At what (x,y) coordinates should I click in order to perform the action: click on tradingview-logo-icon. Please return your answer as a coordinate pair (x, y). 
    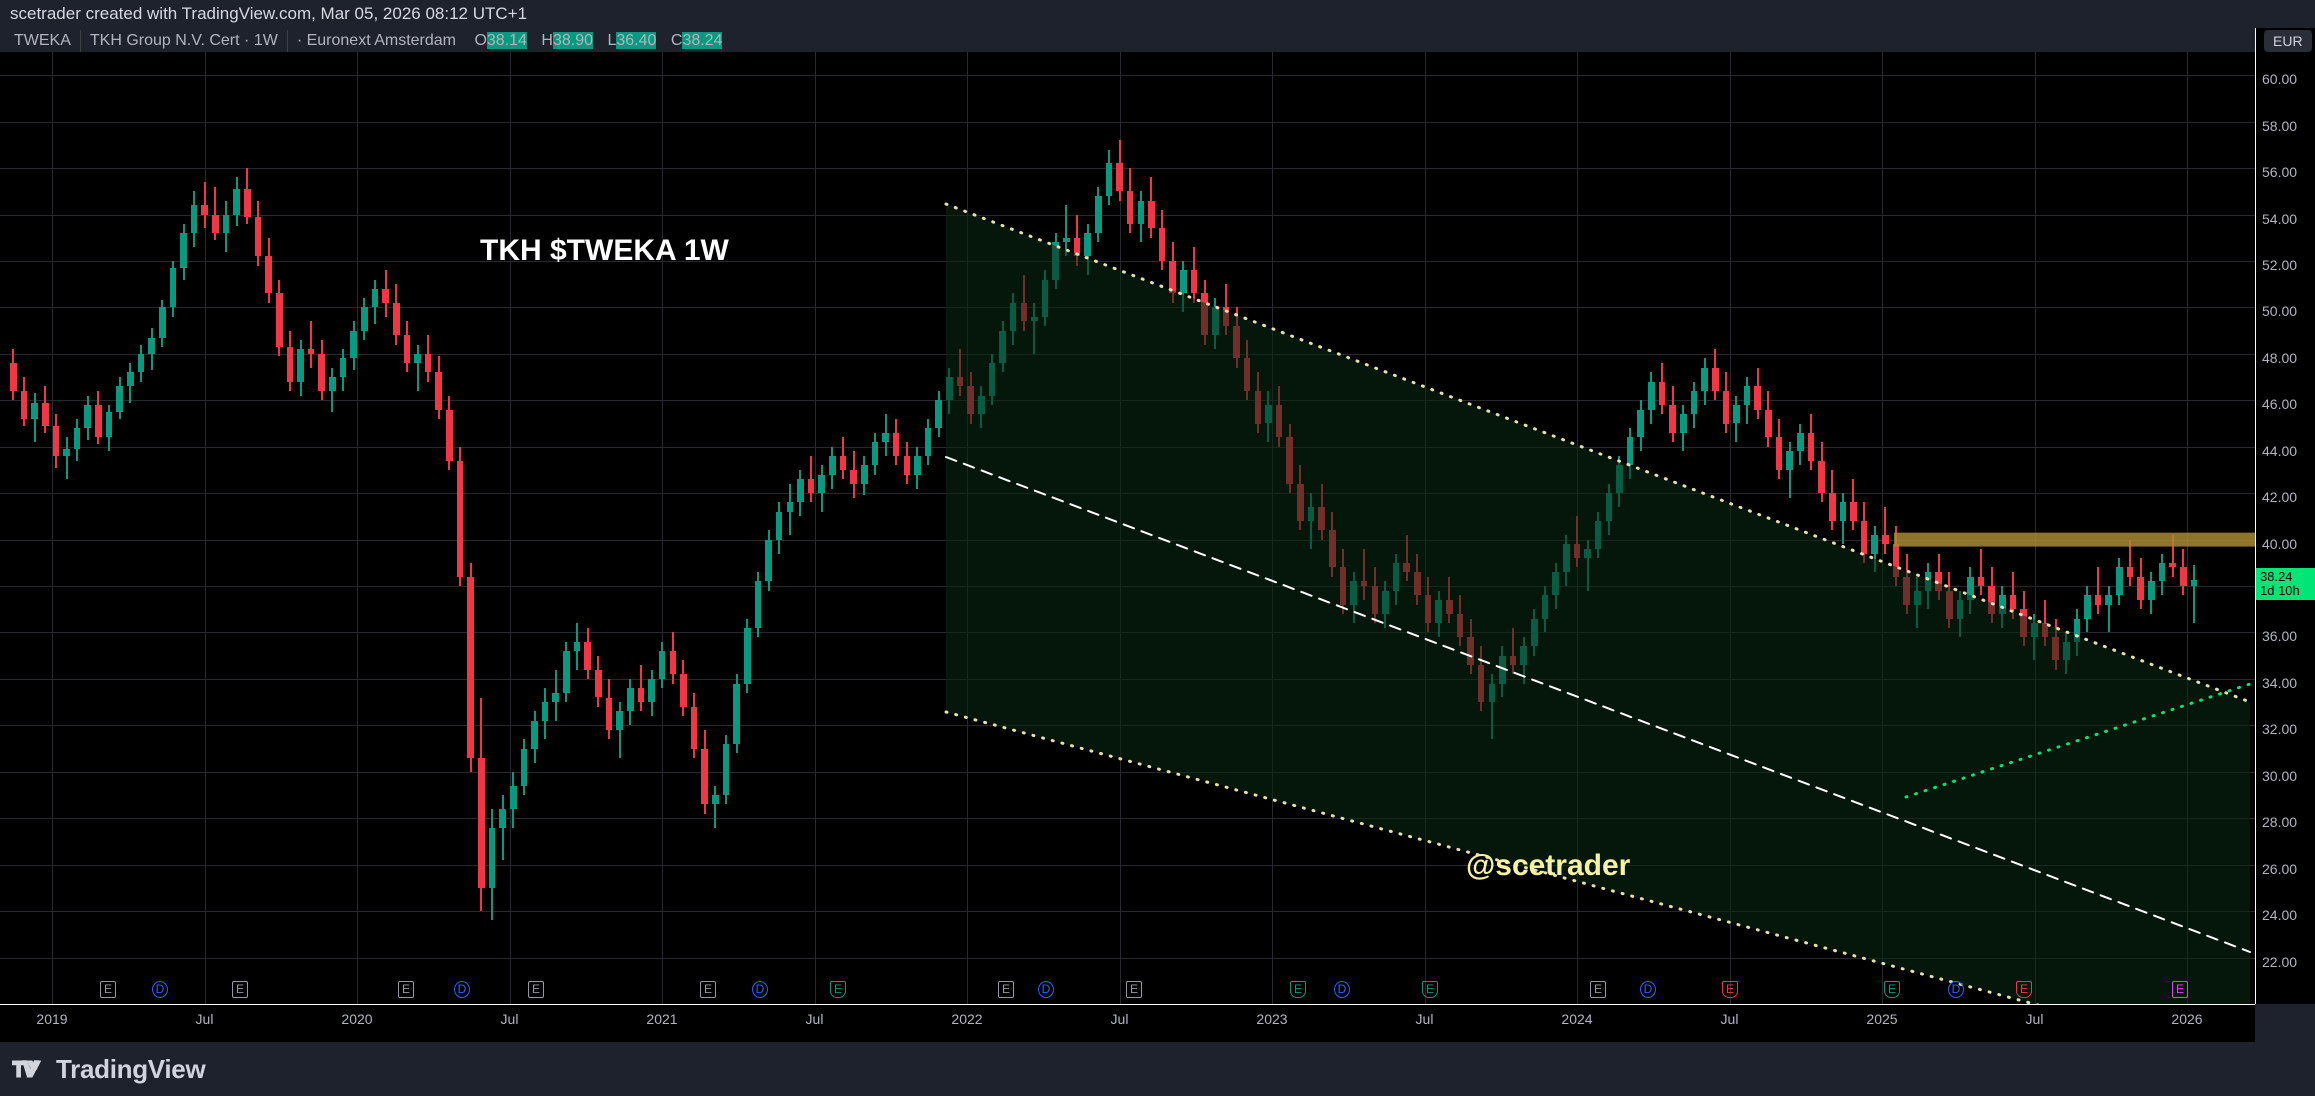
    Looking at the image, I should click on (27, 1069).